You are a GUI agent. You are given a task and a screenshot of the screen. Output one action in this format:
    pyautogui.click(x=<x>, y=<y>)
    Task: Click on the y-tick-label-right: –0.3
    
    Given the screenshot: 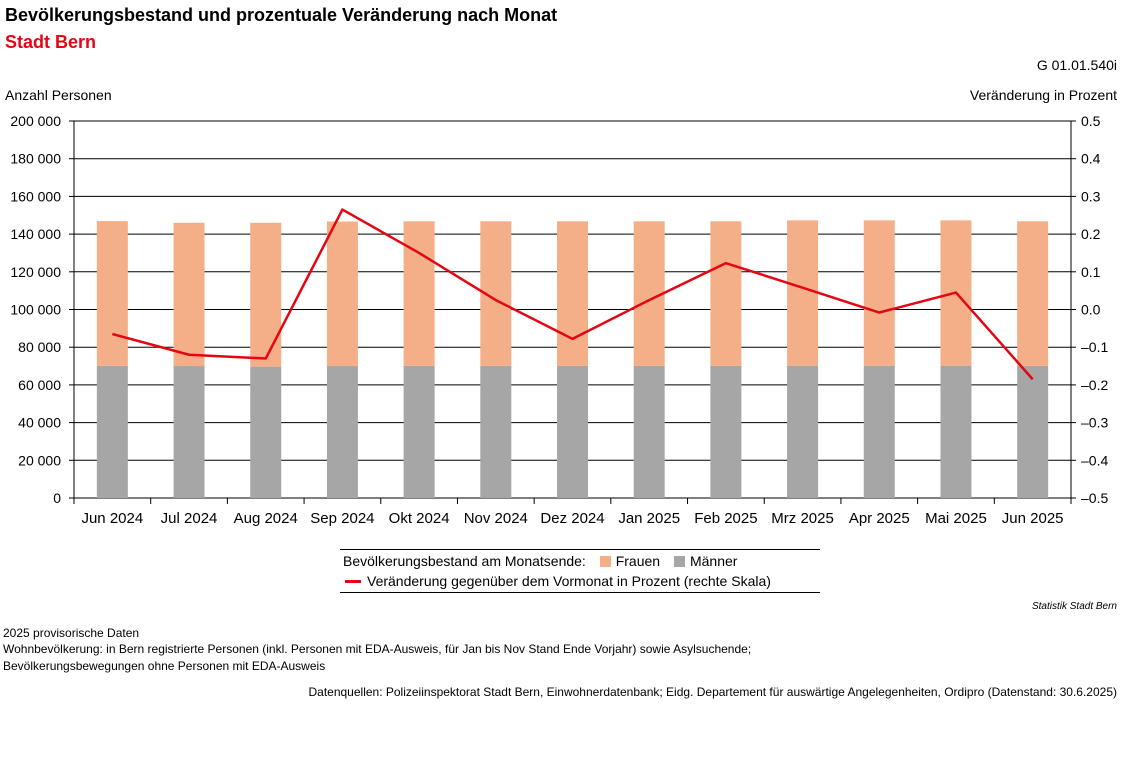 What is the action you would take?
    pyautogui.click(x=1094, y=423)
    